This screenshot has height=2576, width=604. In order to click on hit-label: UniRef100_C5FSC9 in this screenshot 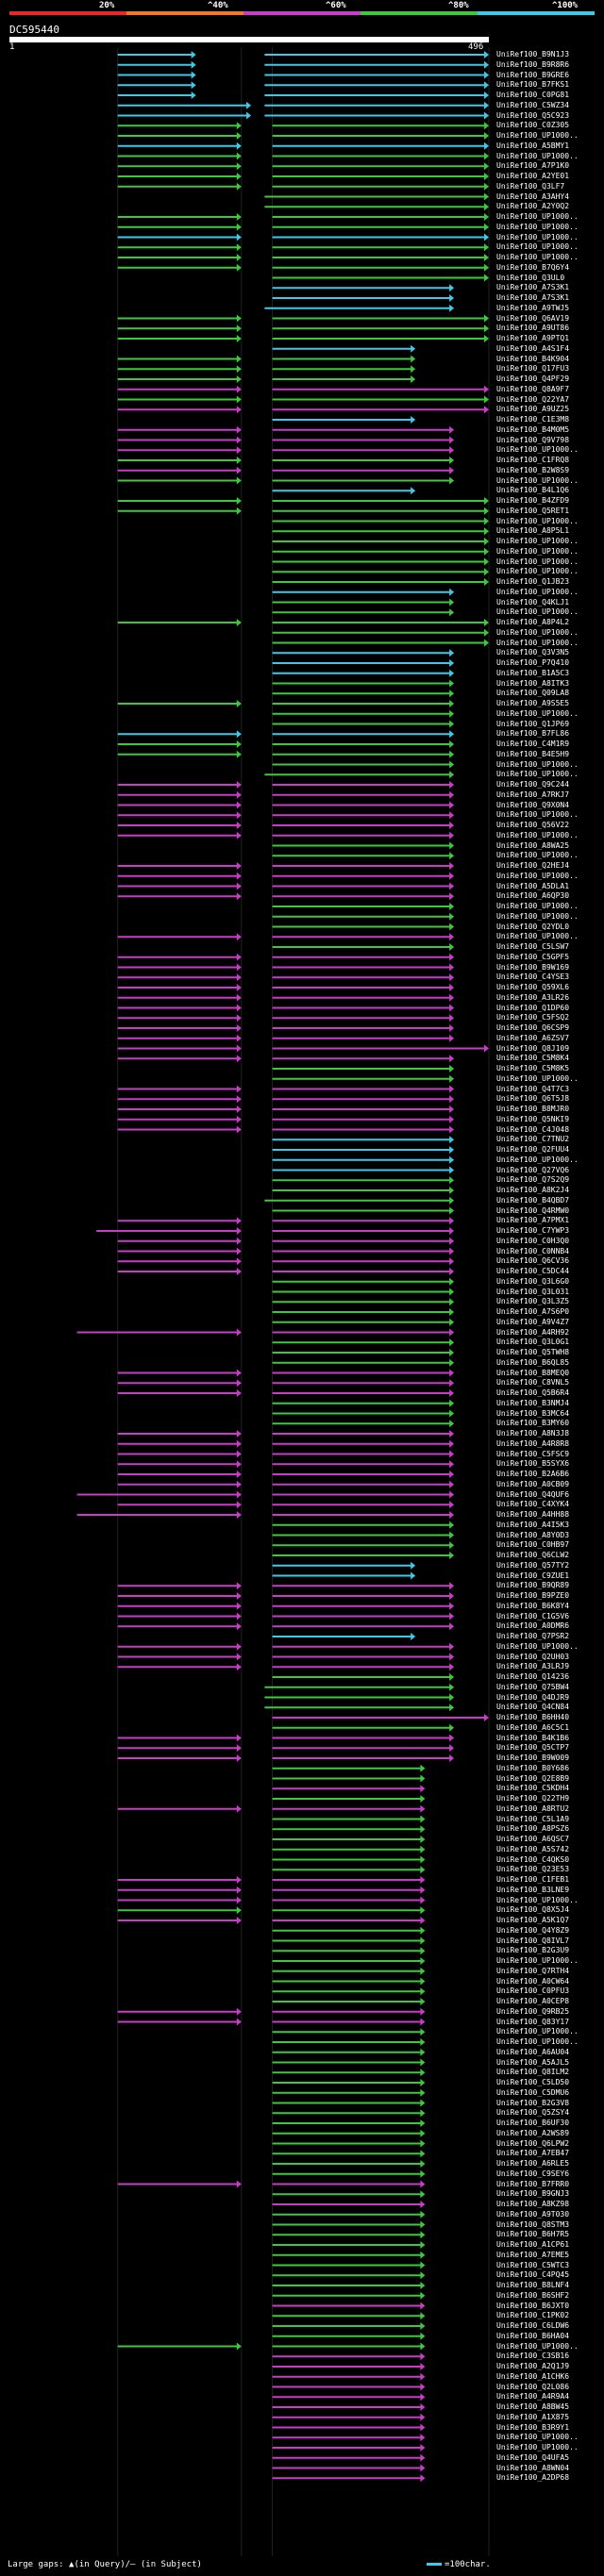, I will do `click(533, 1453)`.